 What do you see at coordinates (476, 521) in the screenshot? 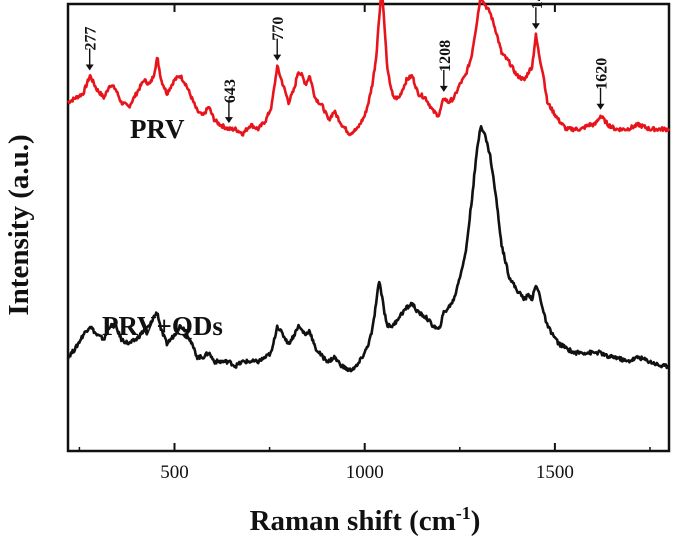
I see `x-axis-label-tail: )` at bounding box center [476, 521].